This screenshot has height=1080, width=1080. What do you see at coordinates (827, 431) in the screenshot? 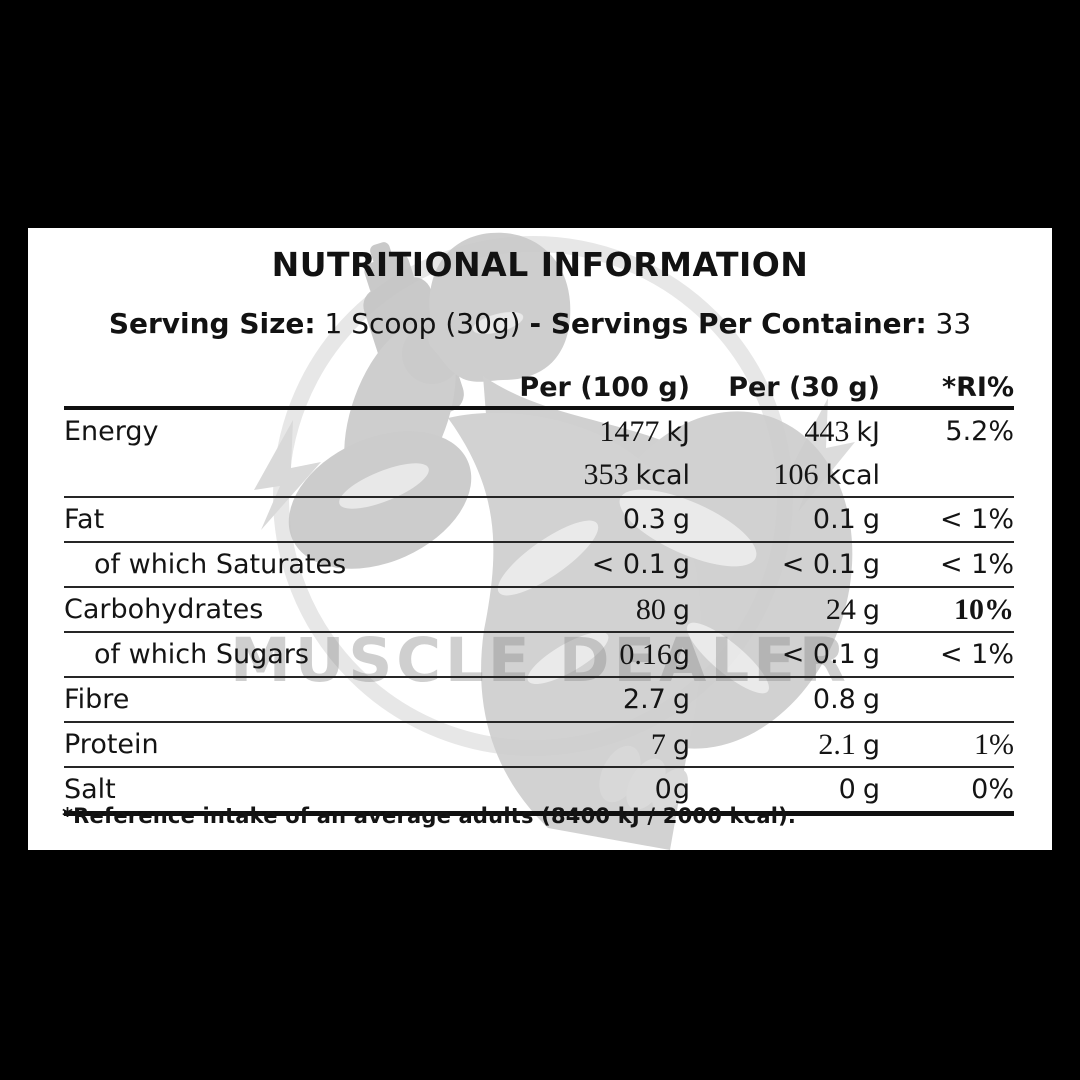
I see `value-number: 443` at bounding box center [827, 431].